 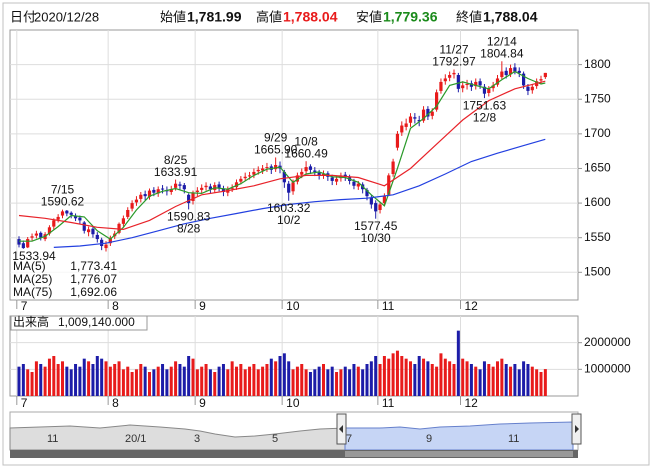 What do you see at coordinates (294, 454) in the screenshot?
I see `scrollbar` at bounding box center [294, 454].